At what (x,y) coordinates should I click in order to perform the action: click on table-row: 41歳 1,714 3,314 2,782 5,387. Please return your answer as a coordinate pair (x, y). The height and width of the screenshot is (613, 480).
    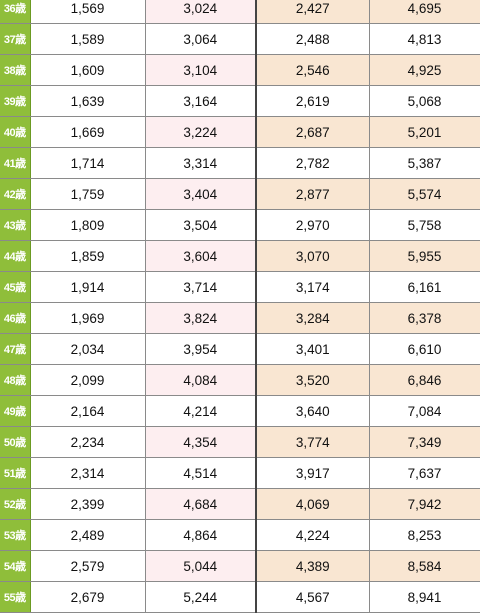
    Looking at the image, I should click on (240, 163).